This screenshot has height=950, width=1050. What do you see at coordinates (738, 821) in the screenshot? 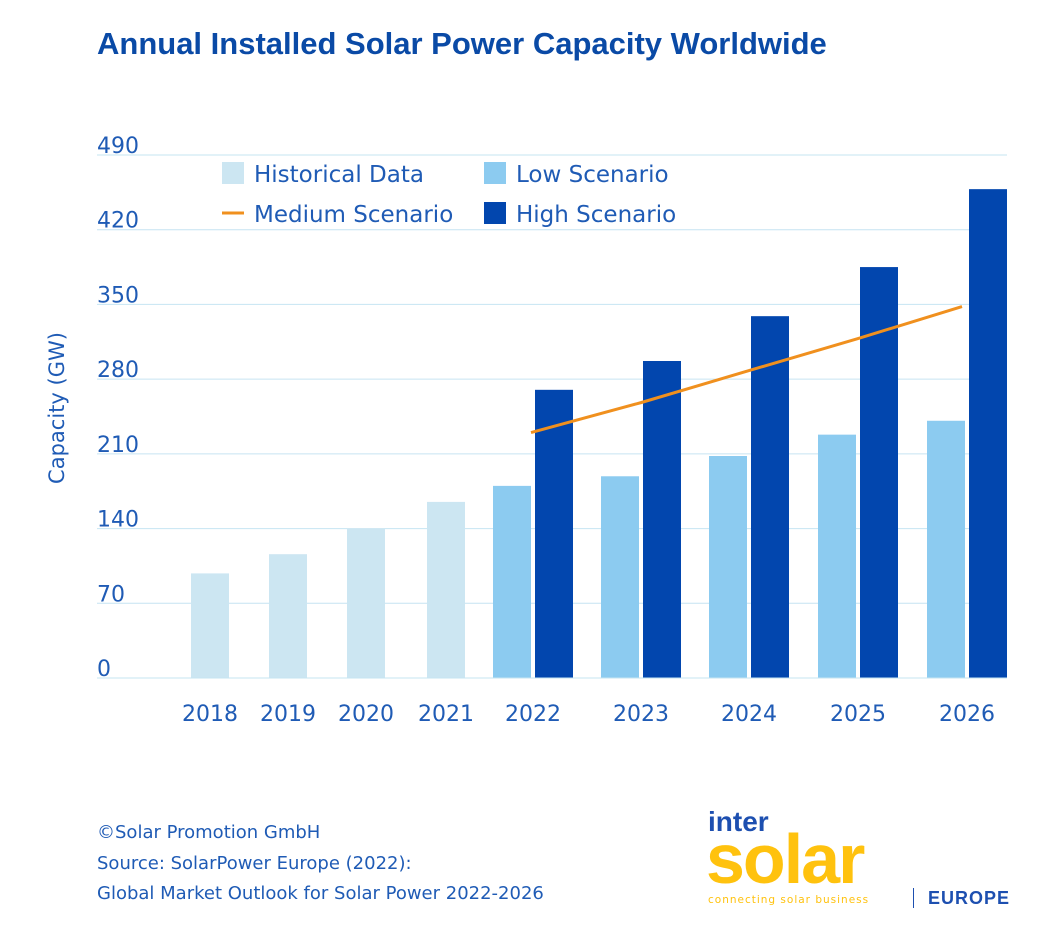
I see `logo-inter-text: inter` at bounding box center [738, 821].